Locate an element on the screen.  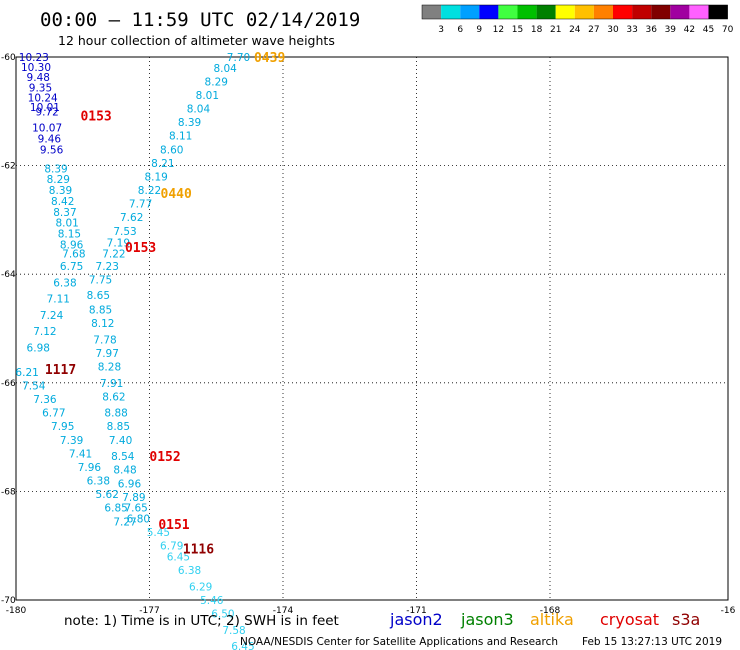
wave-height-value: 9.72 is located at coordinates (46, 112).